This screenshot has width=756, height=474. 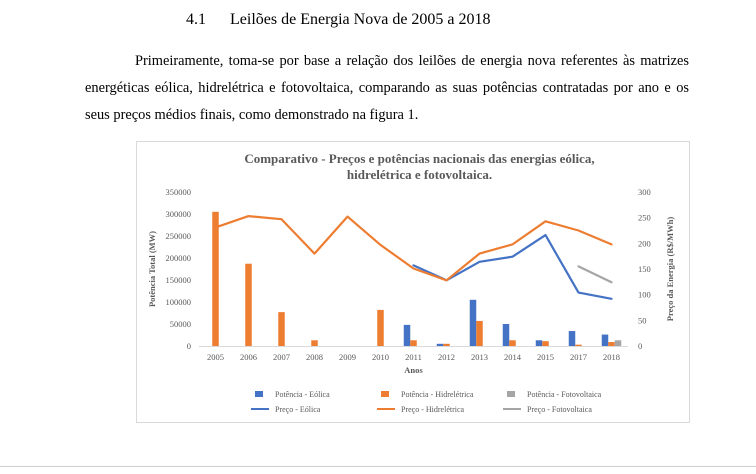 I want to click on legend-label: Potência - Fotovoltaica, so click(x=564, y=394).